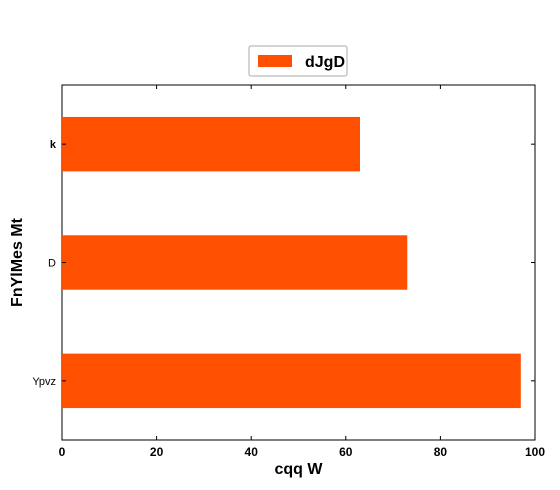 The height and width of the screenshot is (490, 560). What do you see at coordinates (52, 264) in the screenshot?
I see `y-tick-label: D` at bounding box center [52, 264].